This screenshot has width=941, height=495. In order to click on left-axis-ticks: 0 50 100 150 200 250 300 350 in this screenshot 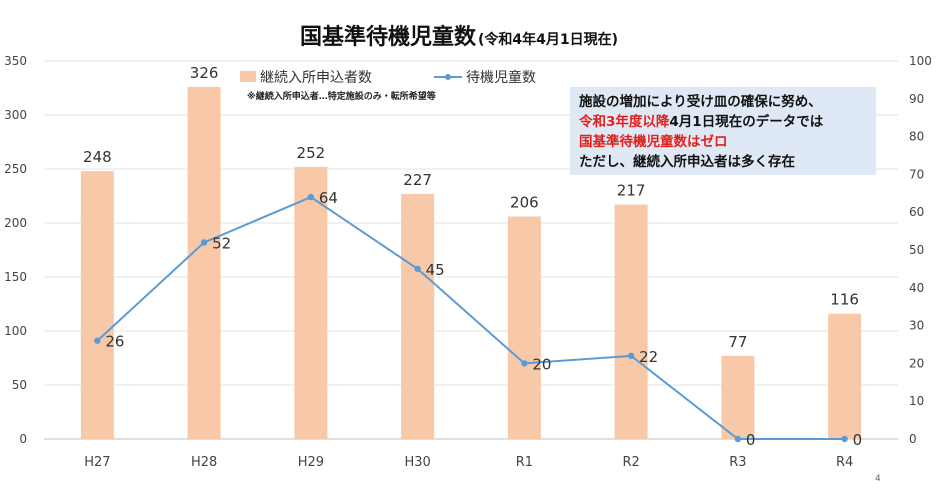, I will do `click(15, 250)`.